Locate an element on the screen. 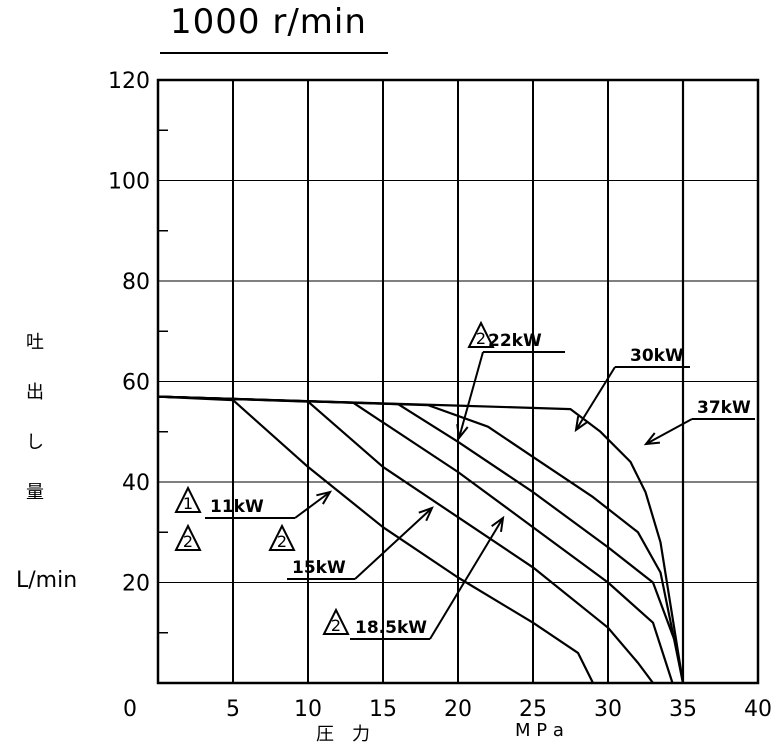  callout-22kW-label: 22kW is located at coordinates (515, 341).